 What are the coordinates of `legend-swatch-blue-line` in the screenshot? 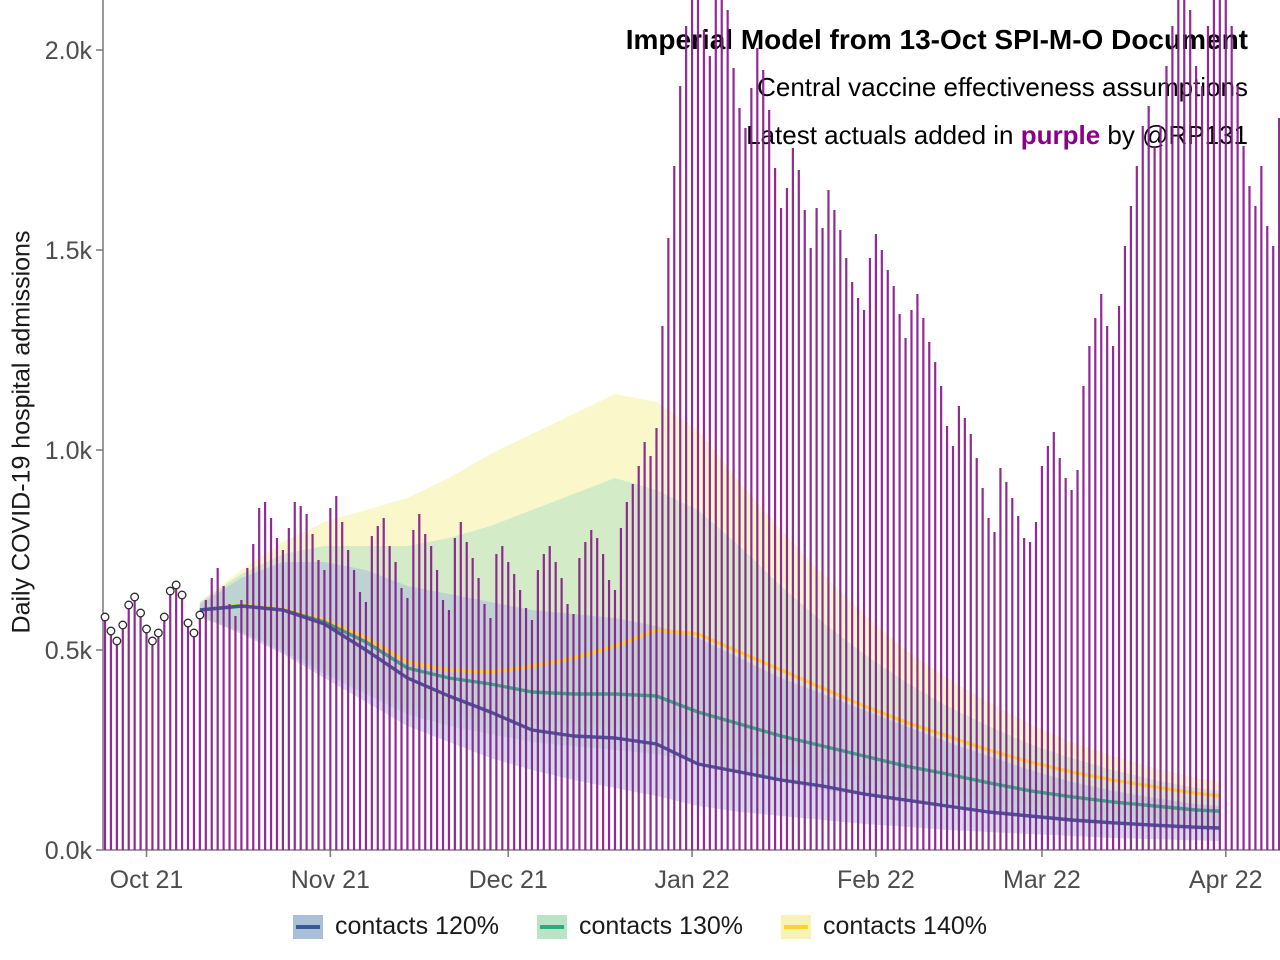 It's located at (308, 926).